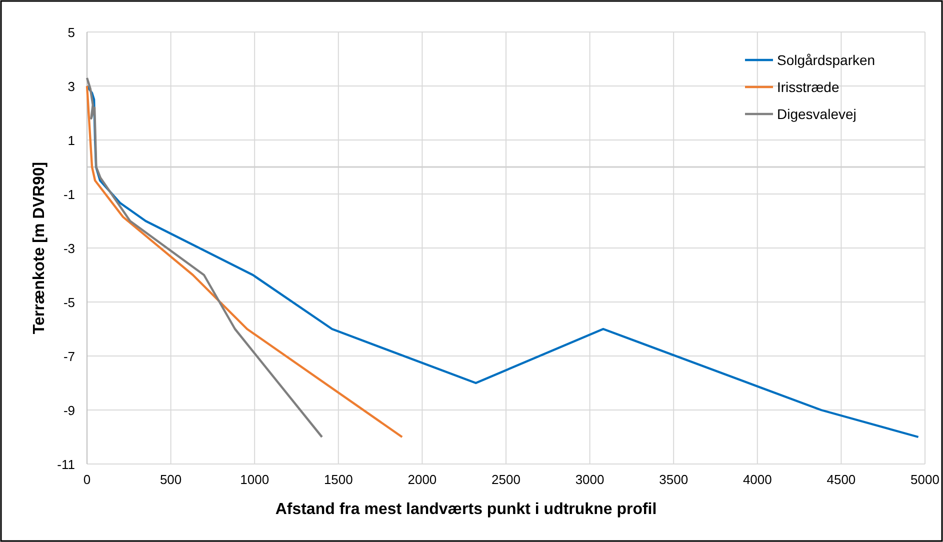 This screenshot has width=943, height=542. What do you see at coordinates (673, 479) in the screenshot?
I see `x-tick-label: 3500` at bounding box center [673, 479].